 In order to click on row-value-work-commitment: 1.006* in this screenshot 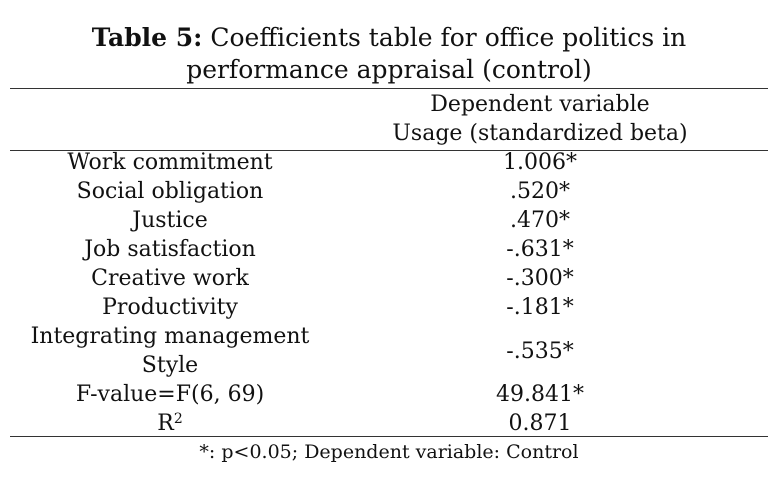, I will do `click(540, 162)`.